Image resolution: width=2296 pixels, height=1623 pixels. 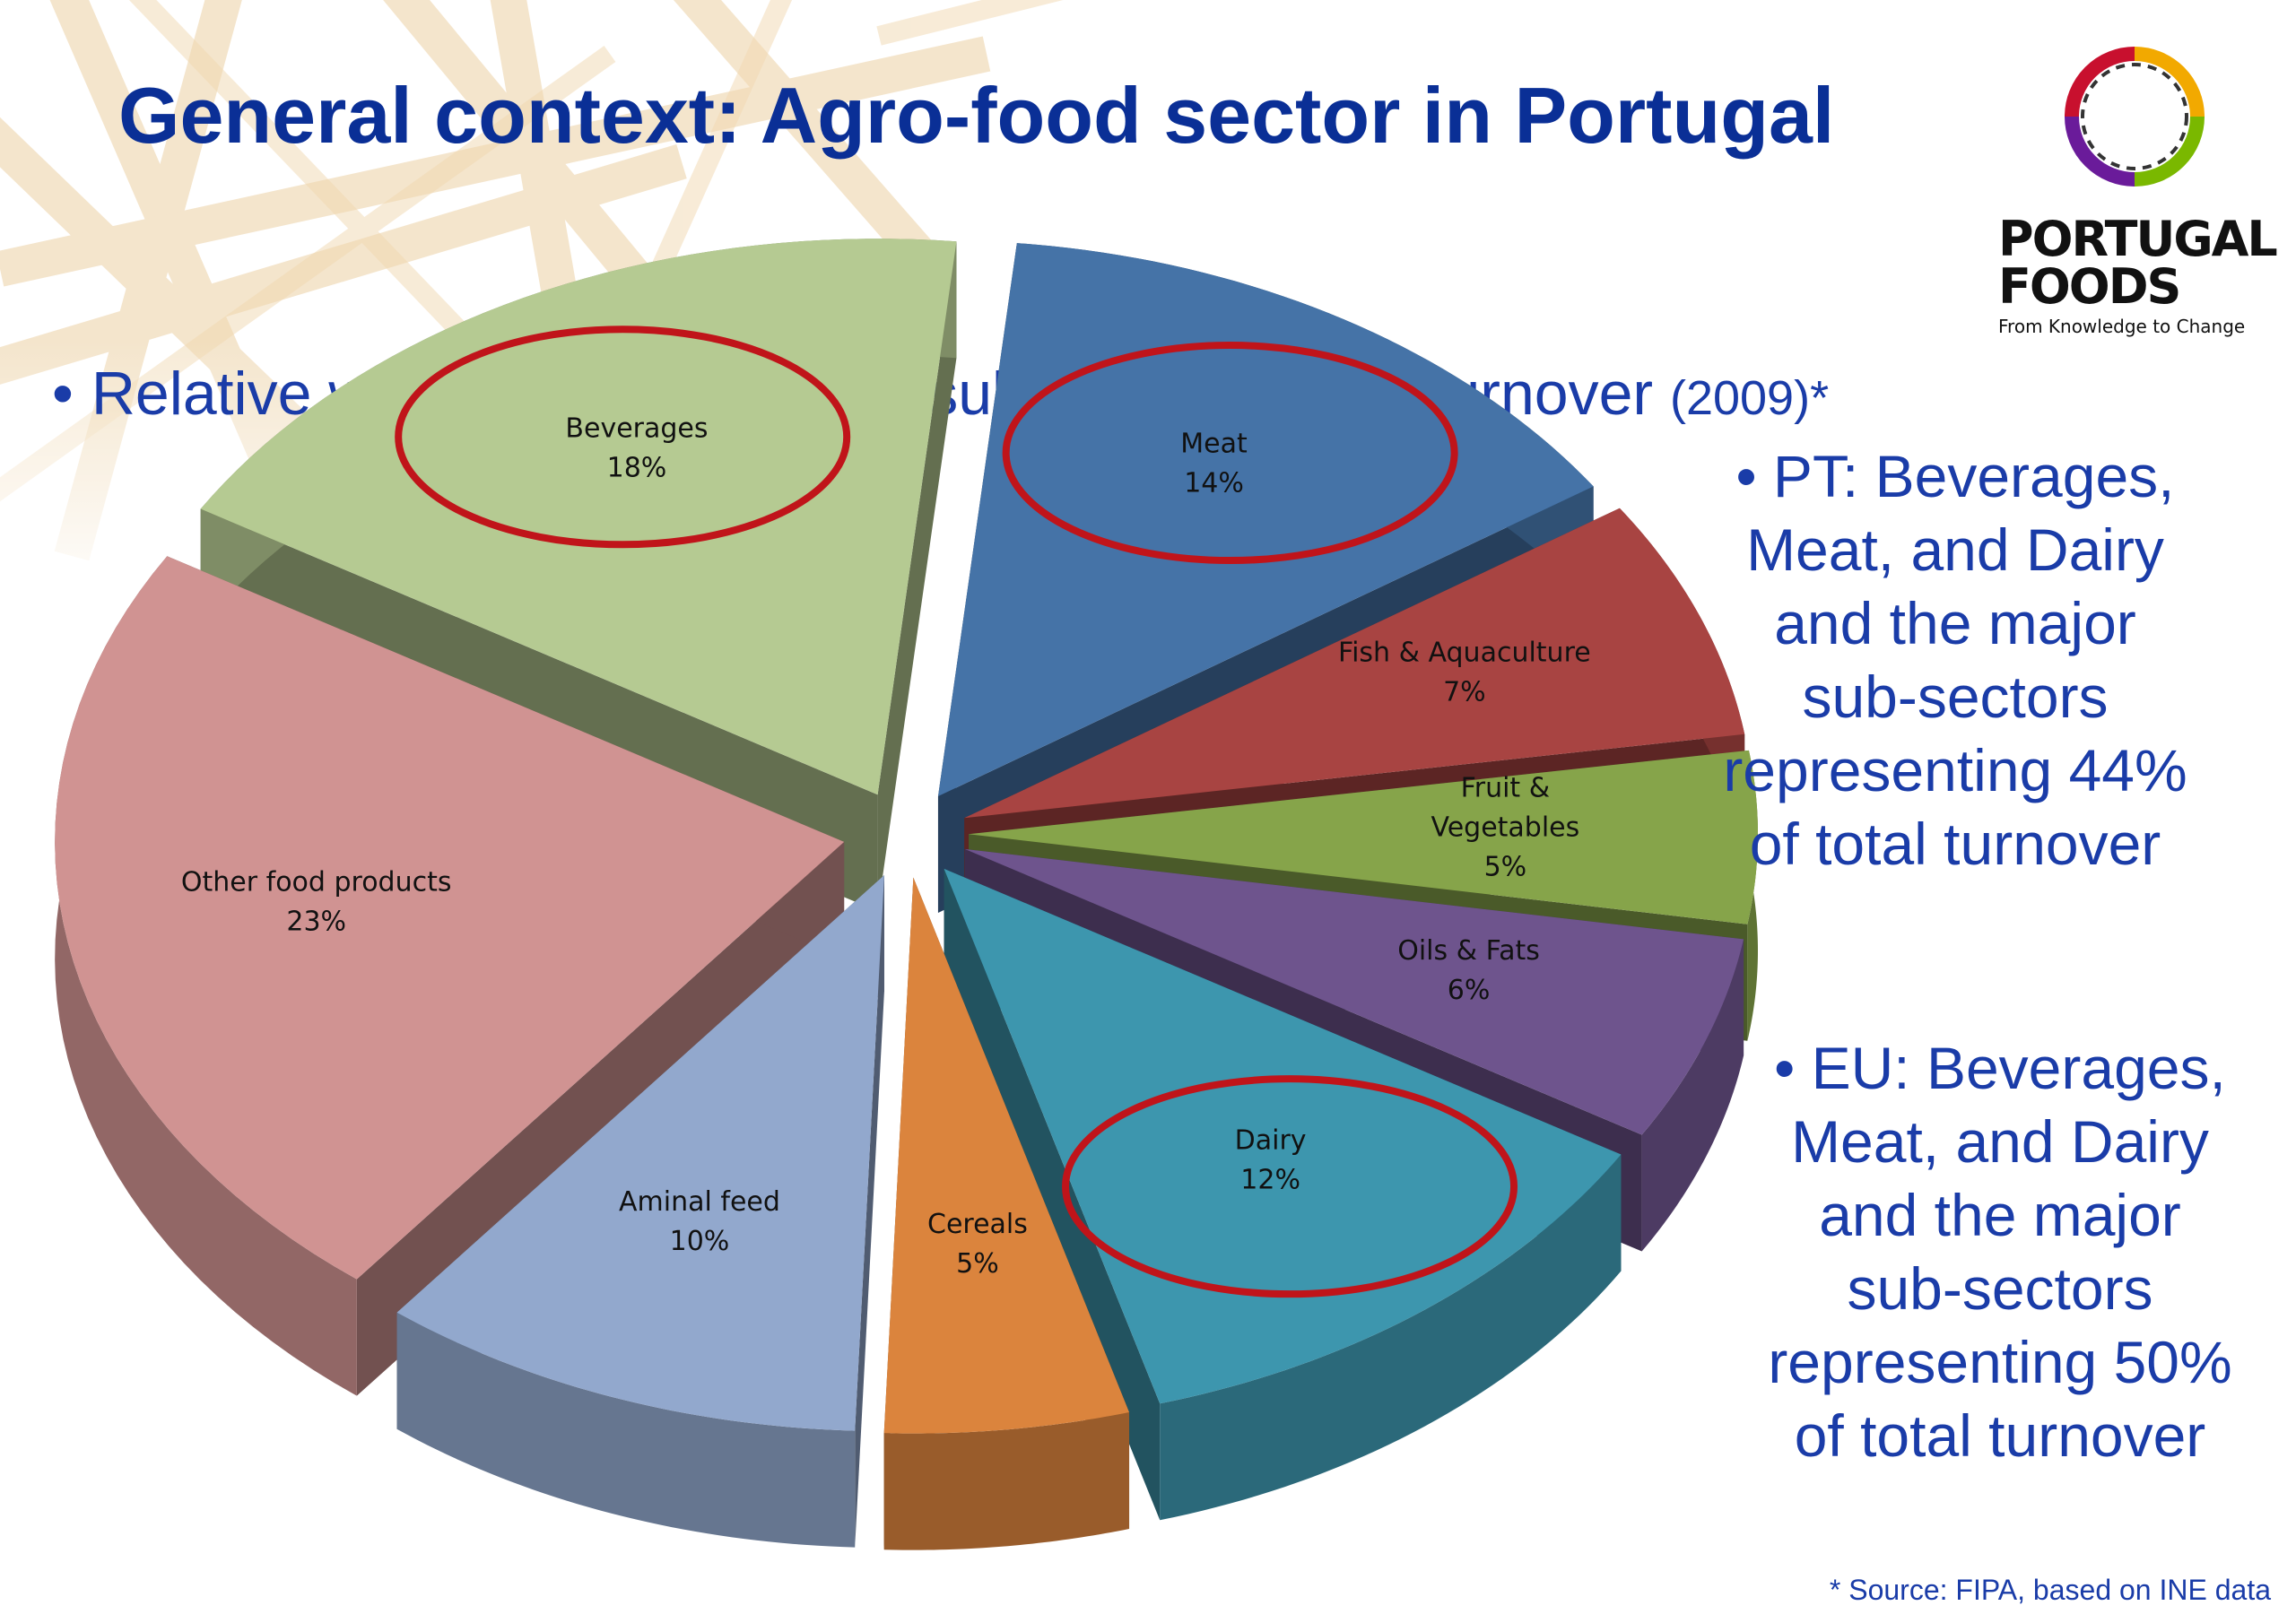 I want to click on logo-tagline: From Knowledge to Change, so click(x=2122, y=326).